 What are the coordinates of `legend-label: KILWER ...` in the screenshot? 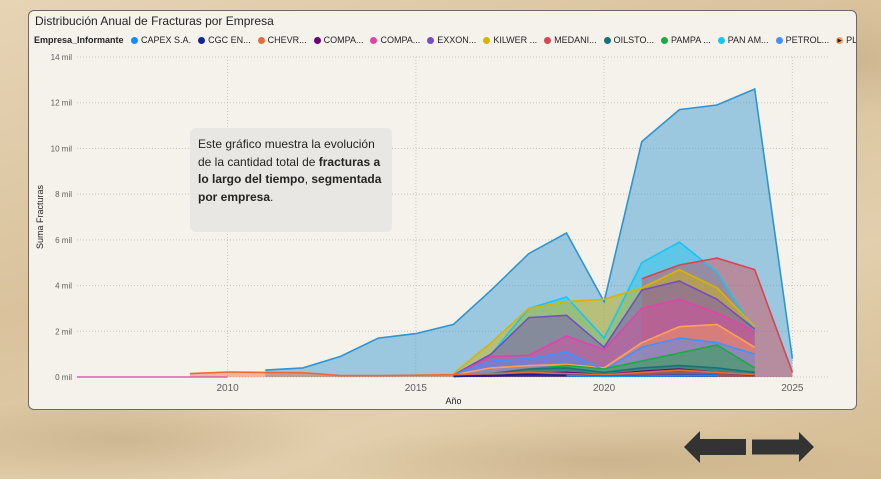 It's located at (515, 40).